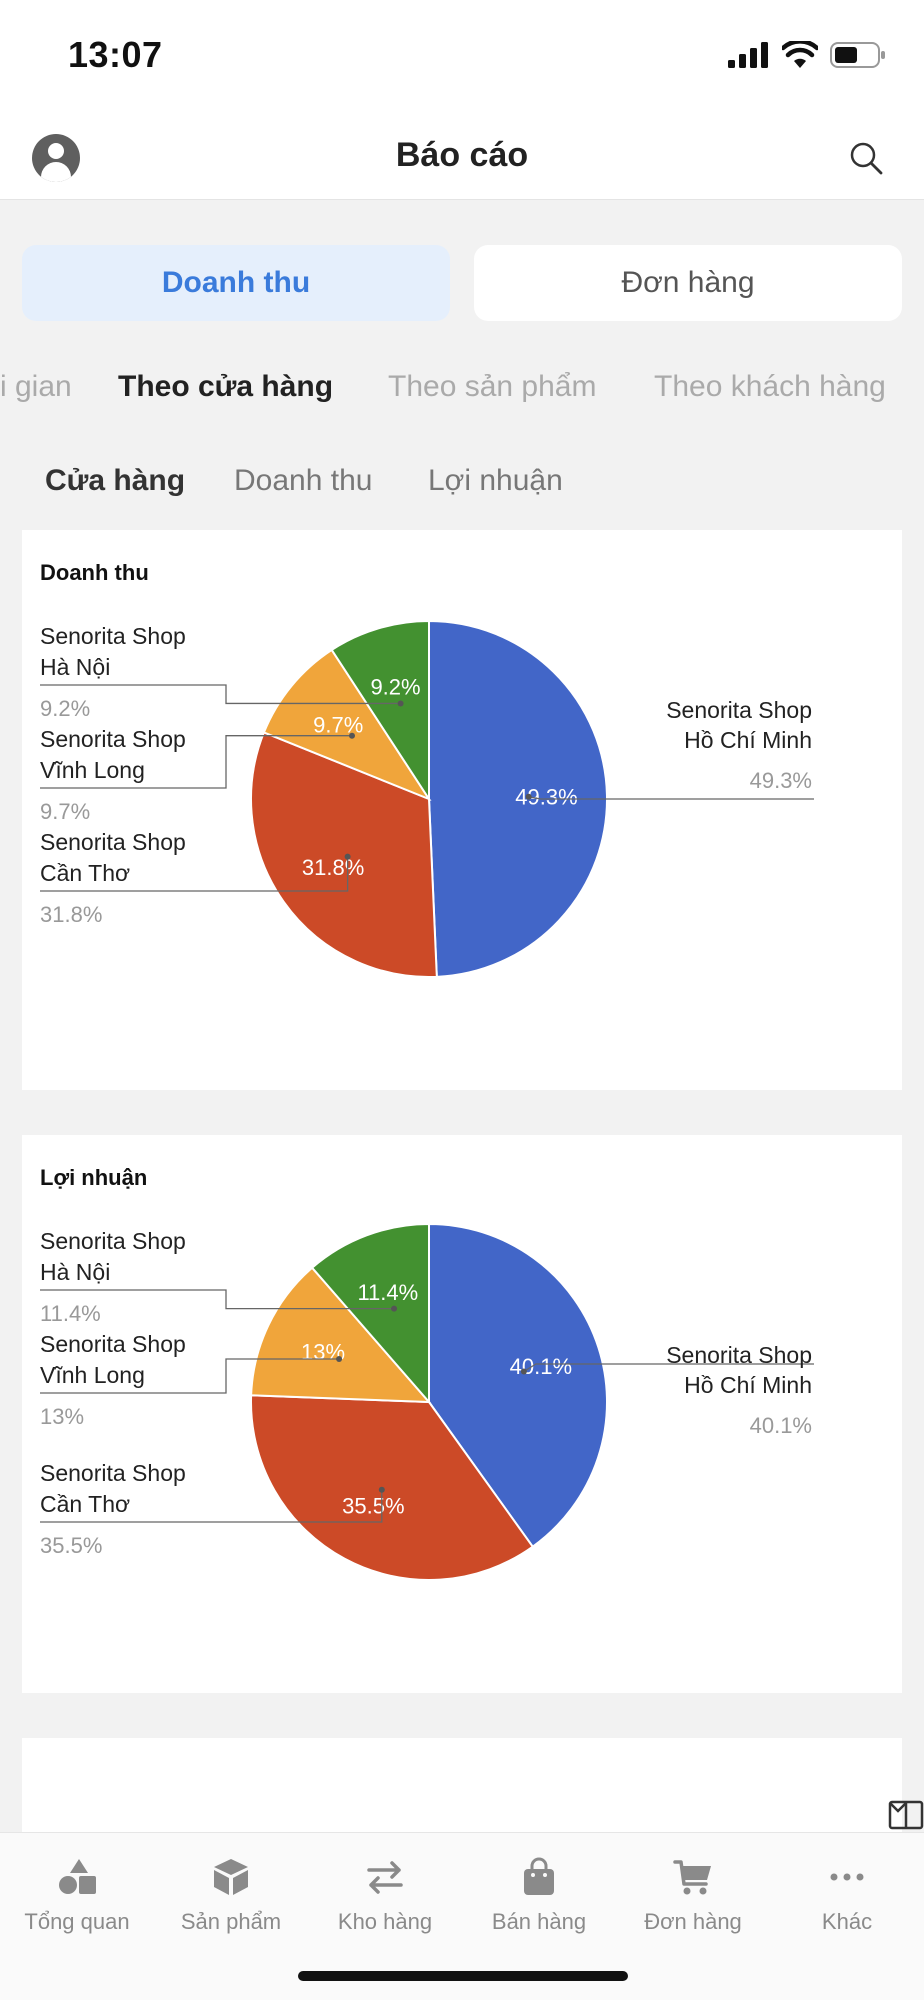  I want to click on wifi-icon, so click(800, 54).